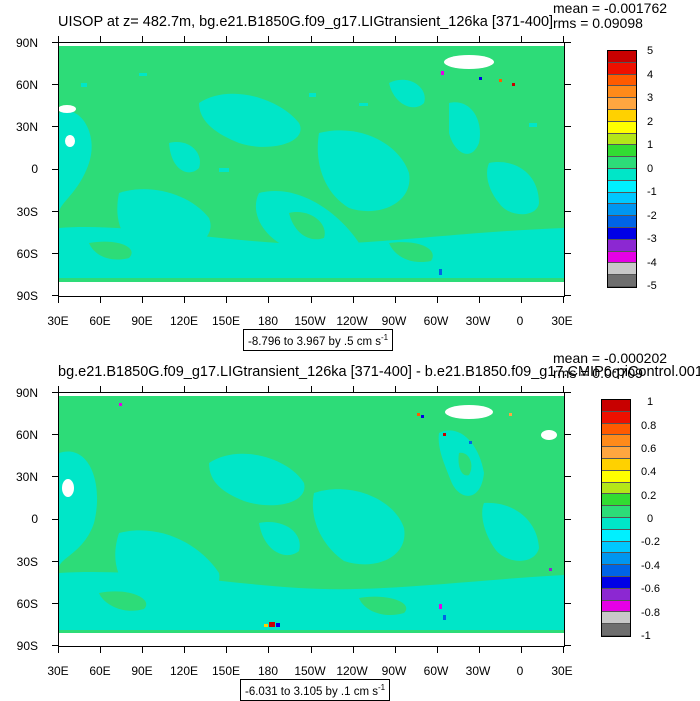 The width and height of the screenshot is (700, 701). I want to click on lon-label-2-8: 90W, so click(394, 671).